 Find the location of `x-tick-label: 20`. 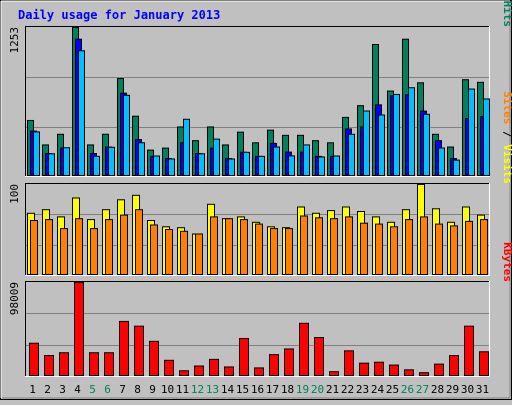

x-tick-label: 20 is located at coordinates (317, 389).